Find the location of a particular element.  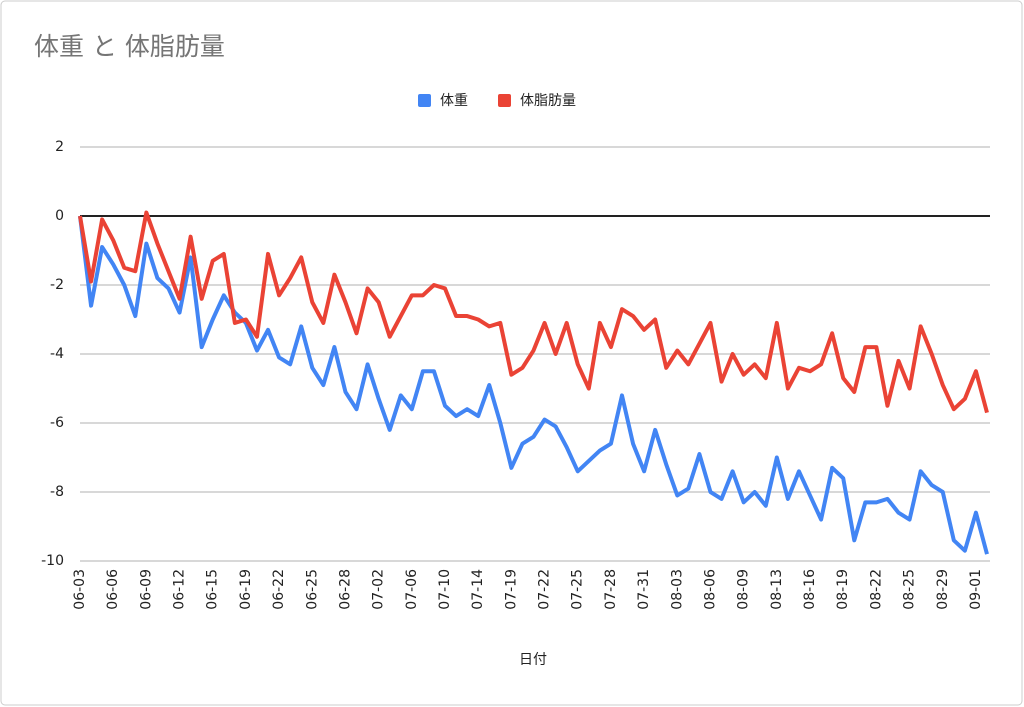

x-tick-label: 08-22 is located at coordinates (876, 589).